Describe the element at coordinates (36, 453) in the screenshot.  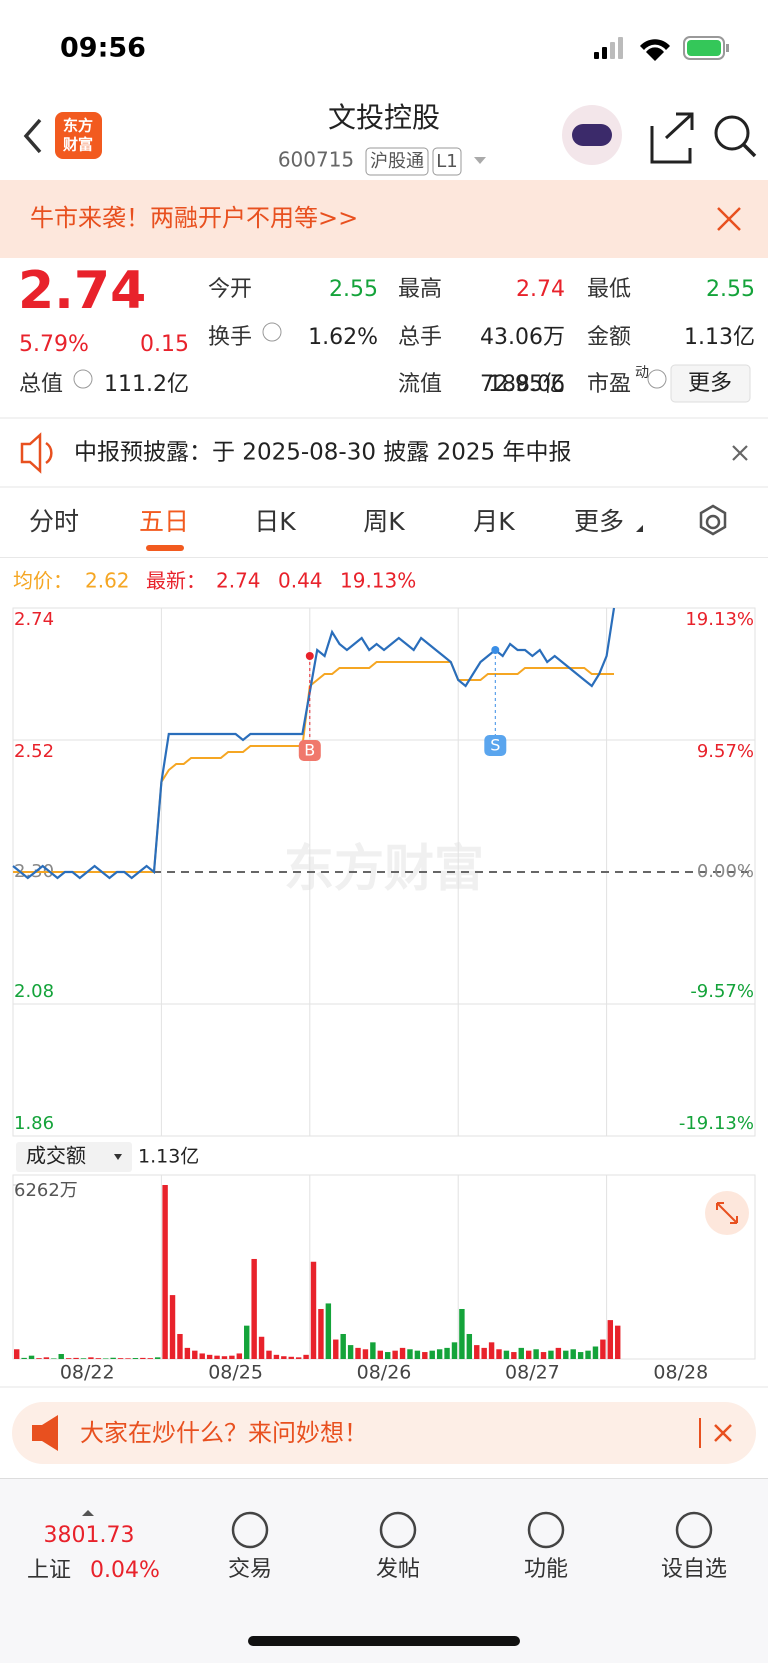
I see `speaker-icon` at that location.